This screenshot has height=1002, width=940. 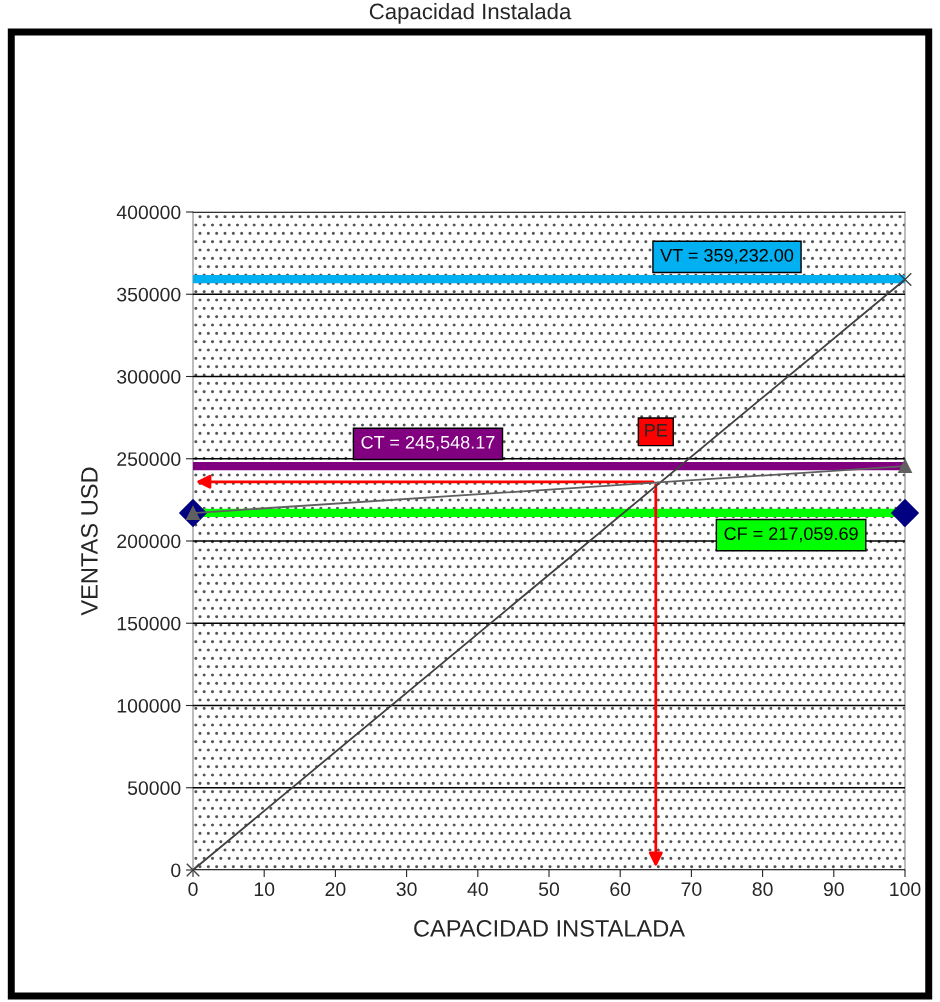 I want to click on x-tick-label: 10, so click(x=264, y=889).